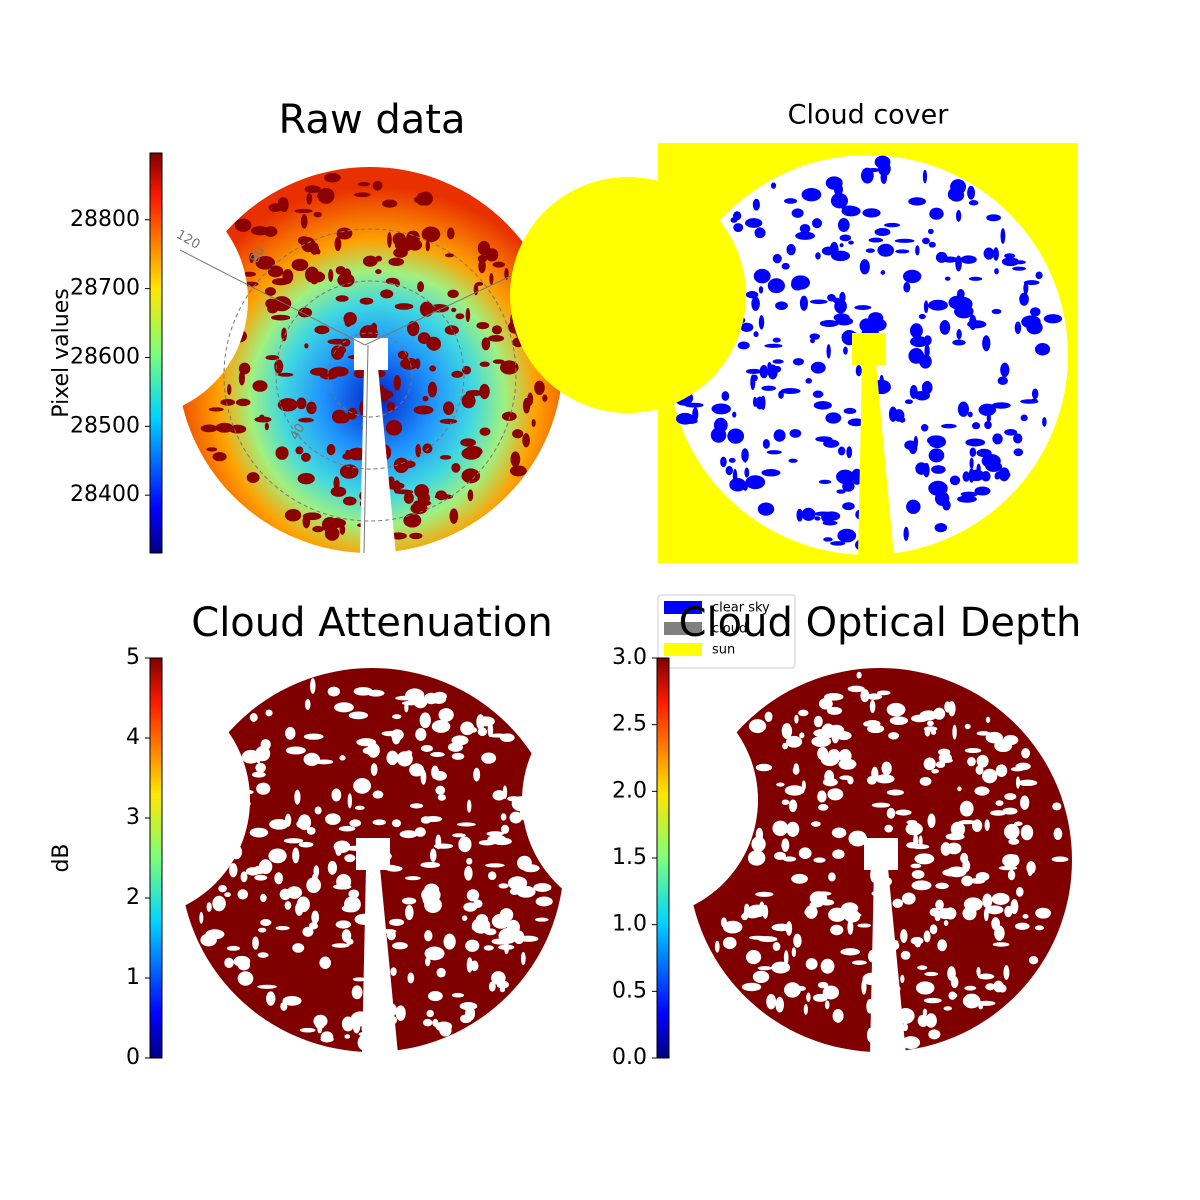  I want to click on colorbar, so click(156, 858).